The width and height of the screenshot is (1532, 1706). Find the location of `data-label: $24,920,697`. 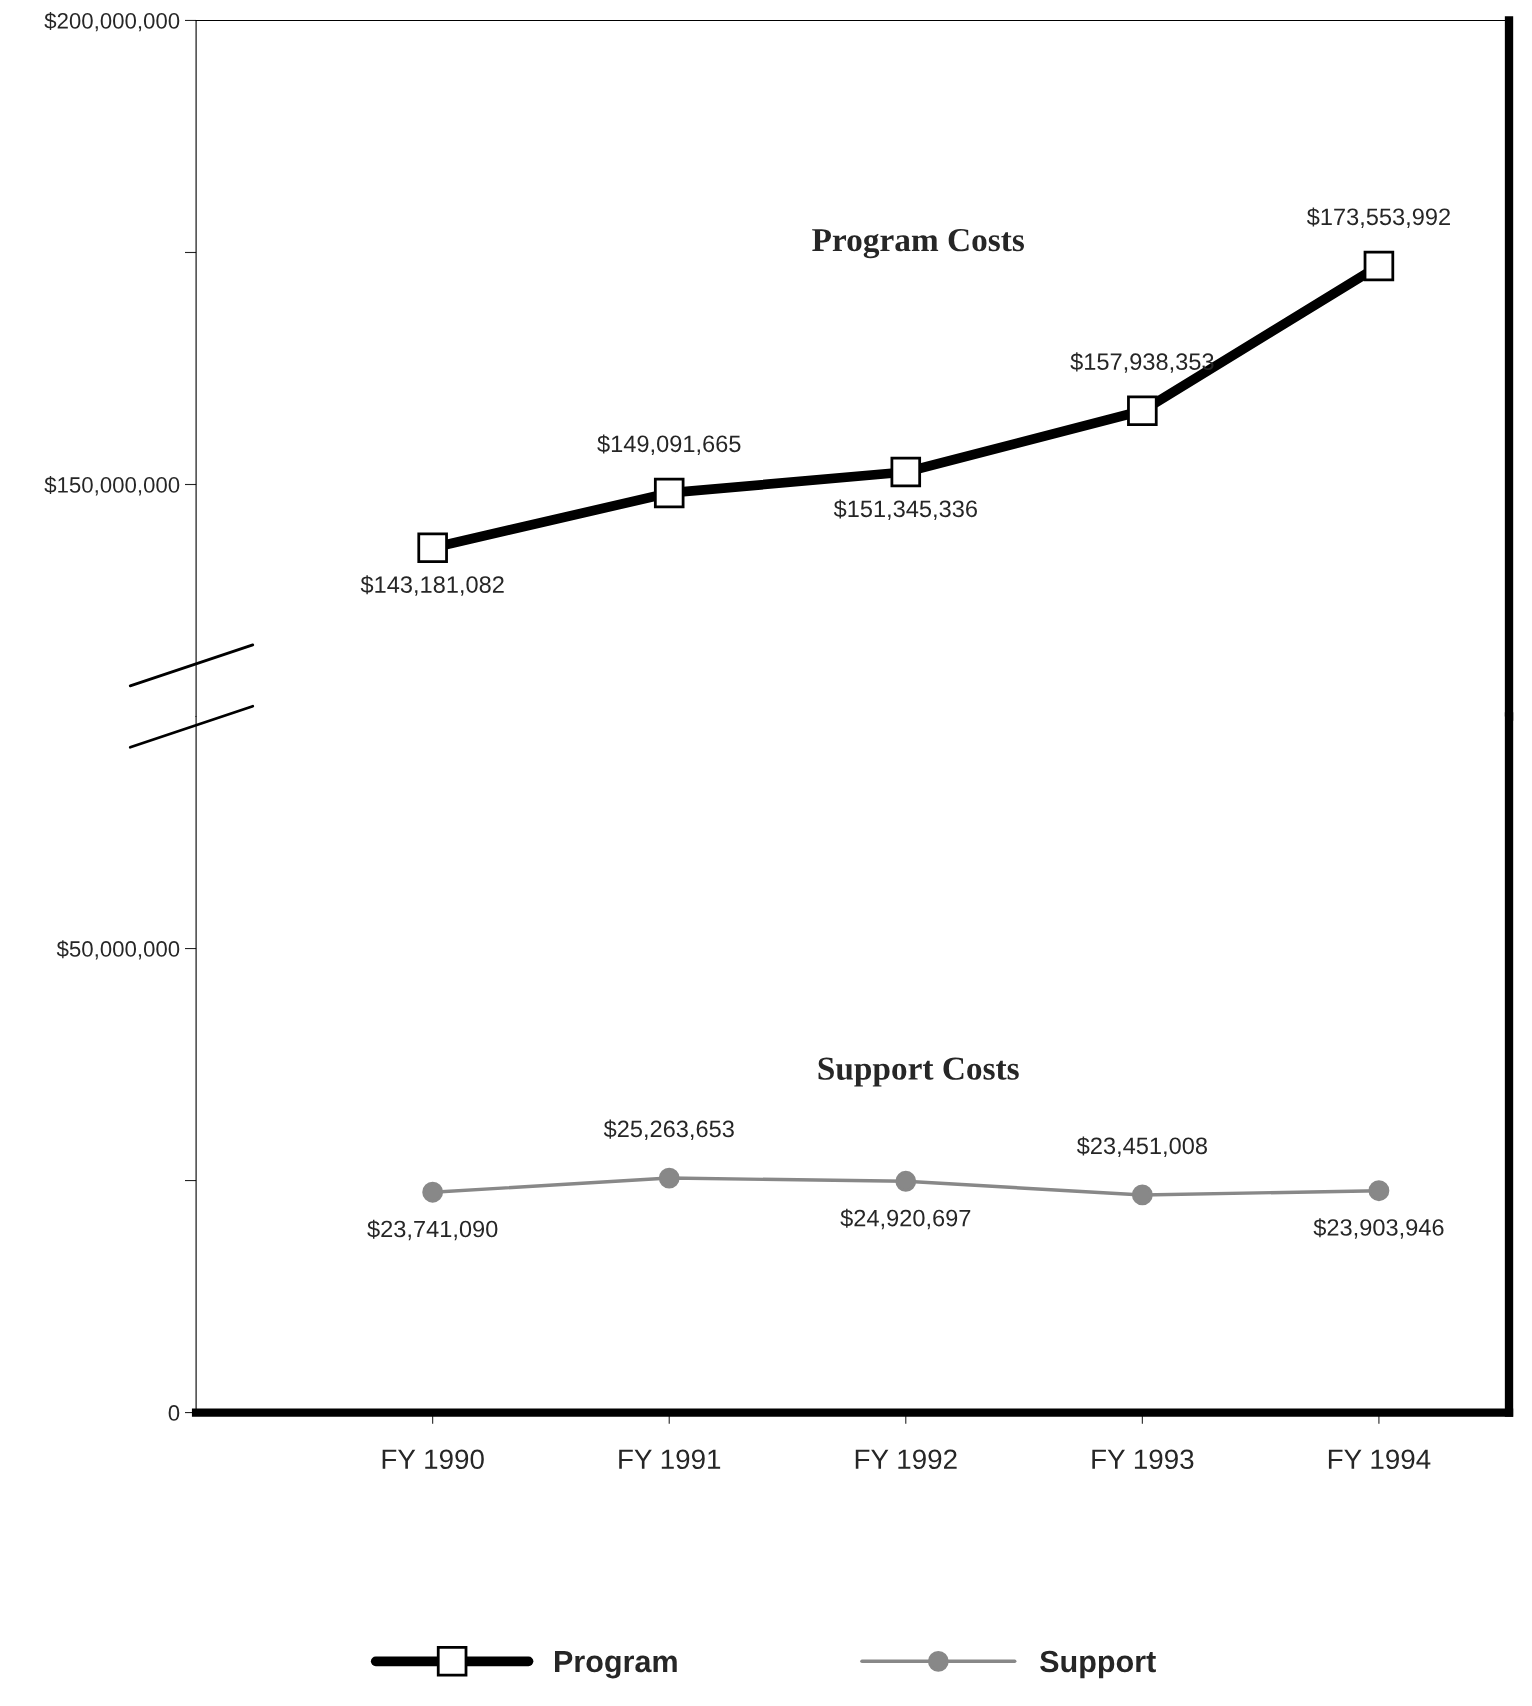

data-label: $24,920,697 is located at coordinates (905, 1219).